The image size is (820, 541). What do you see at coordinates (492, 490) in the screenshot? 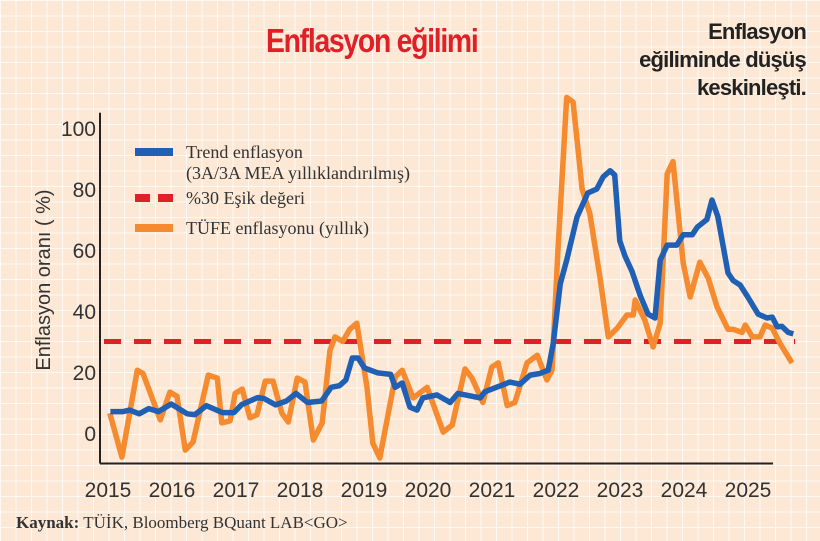
I see `x-tick-label: 2021` at bounding box center [492, 490].